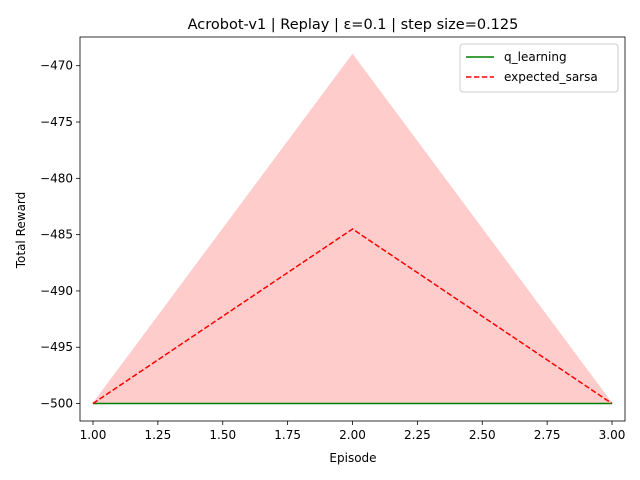 This screenshot has width=640, height=480. Describe the element at coordinates (551, 77) in the screenshot. I see `legend-label-expected-sarsa: expected_sarsa` at that location.